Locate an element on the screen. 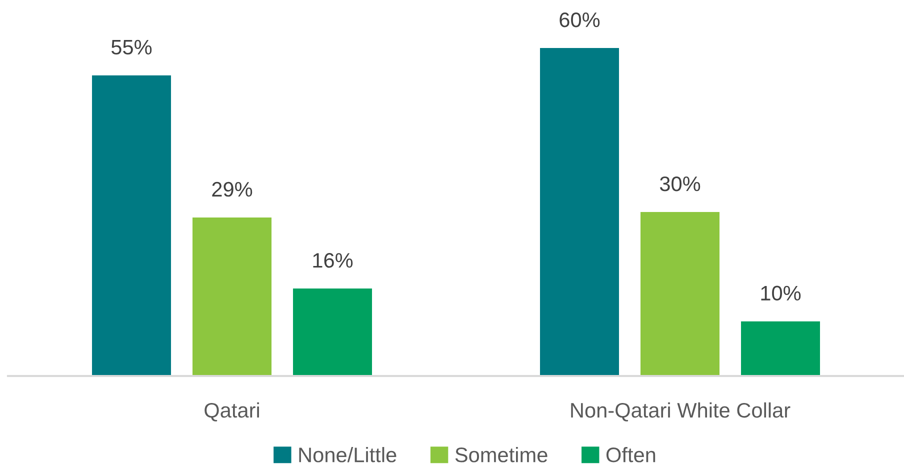 The height and width of the screenshot is (471, 904). data-label: 16% is located at coordinates (333, 260).